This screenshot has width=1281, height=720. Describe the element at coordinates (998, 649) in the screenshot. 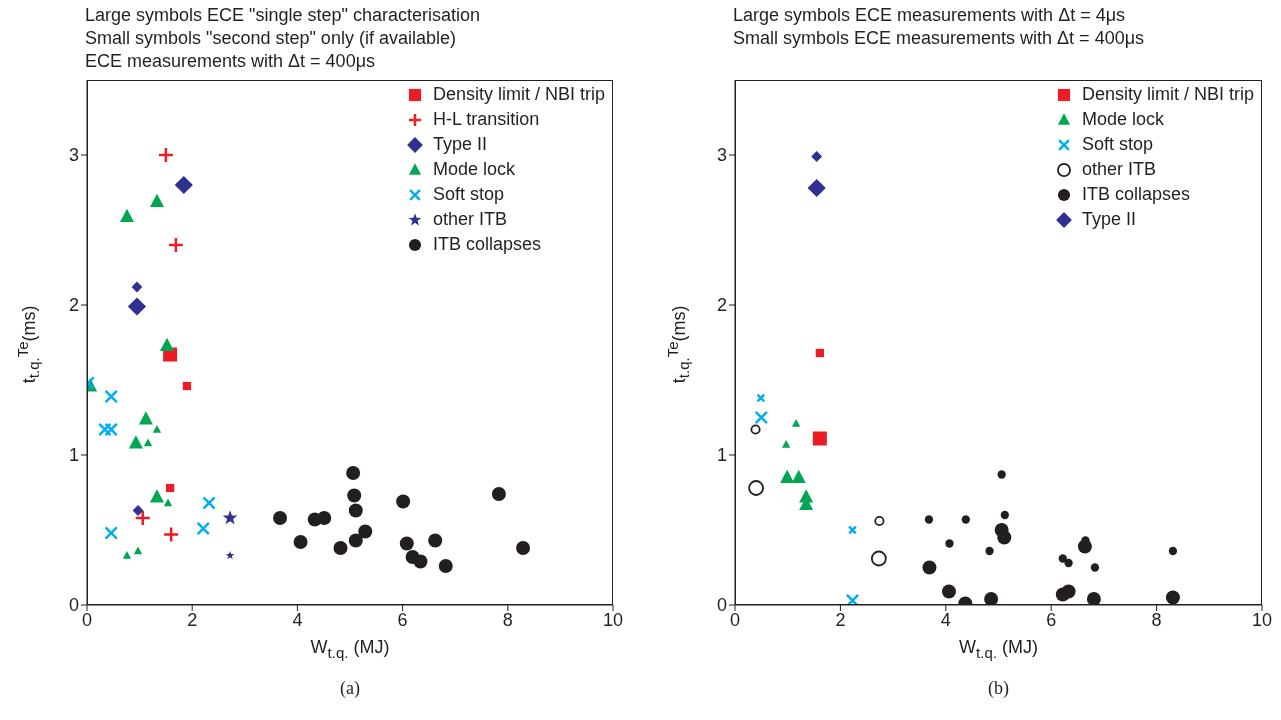

I see `x-axis-title: W$_{t.q.}$ (MJ)` at that location.